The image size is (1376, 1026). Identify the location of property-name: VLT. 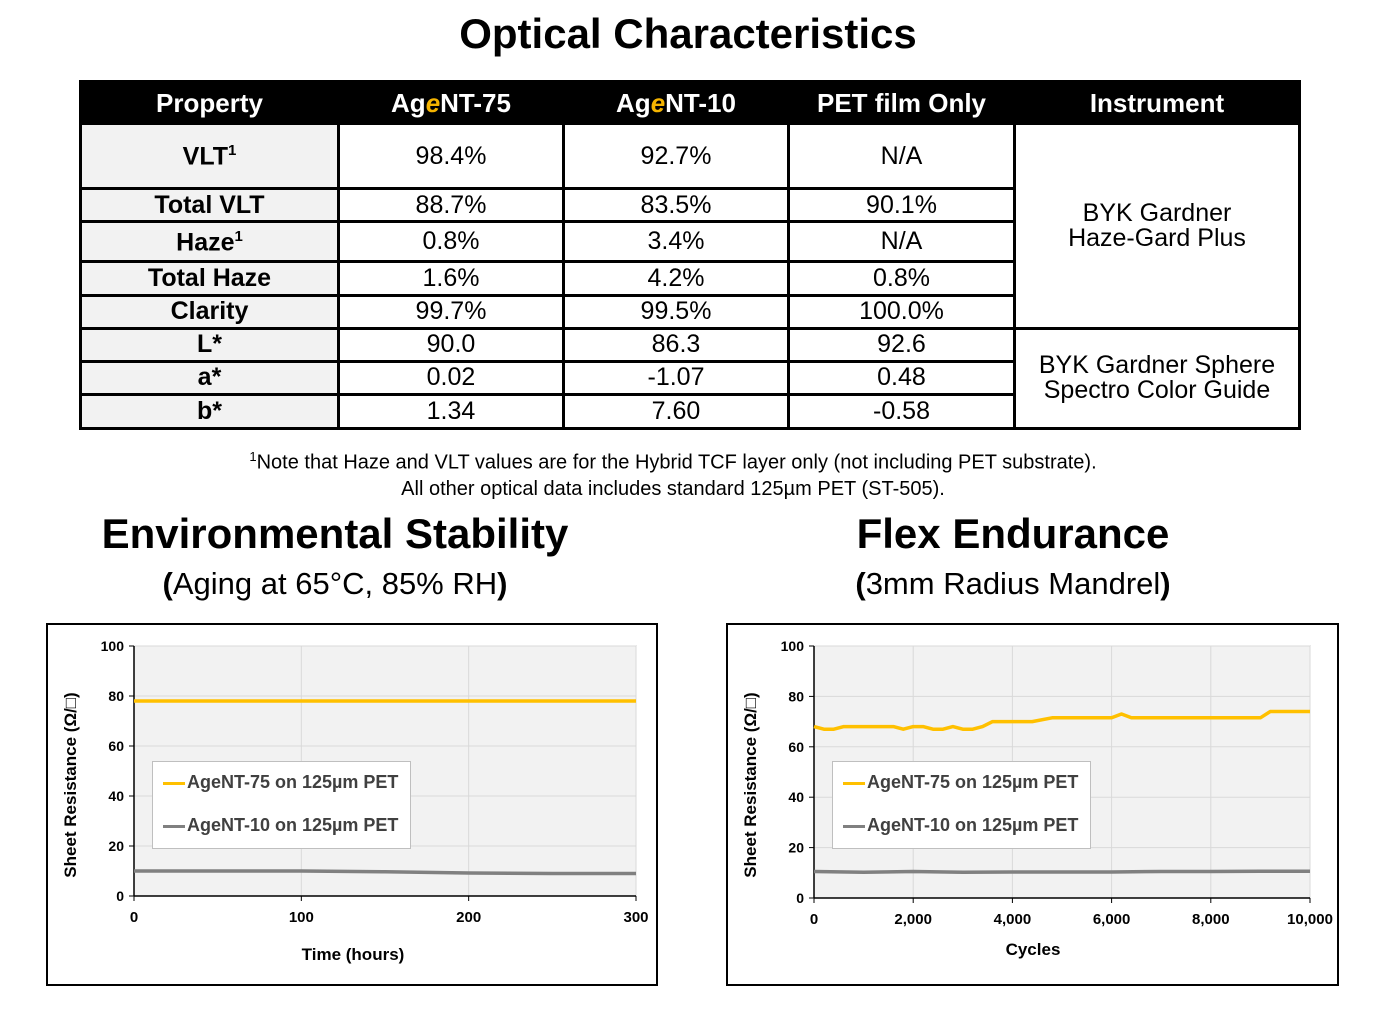
(205, 156).